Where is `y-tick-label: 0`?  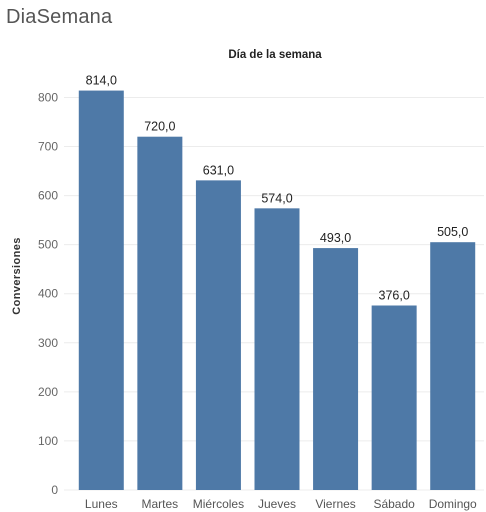
y-tick-label: 0 is located at coordinates (54, 490).